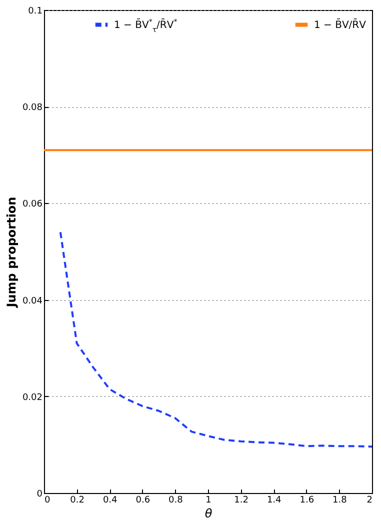 The width and height of the screenshot is (381, 523). I want to click on x-tick-label: 1, so click(209, 501).